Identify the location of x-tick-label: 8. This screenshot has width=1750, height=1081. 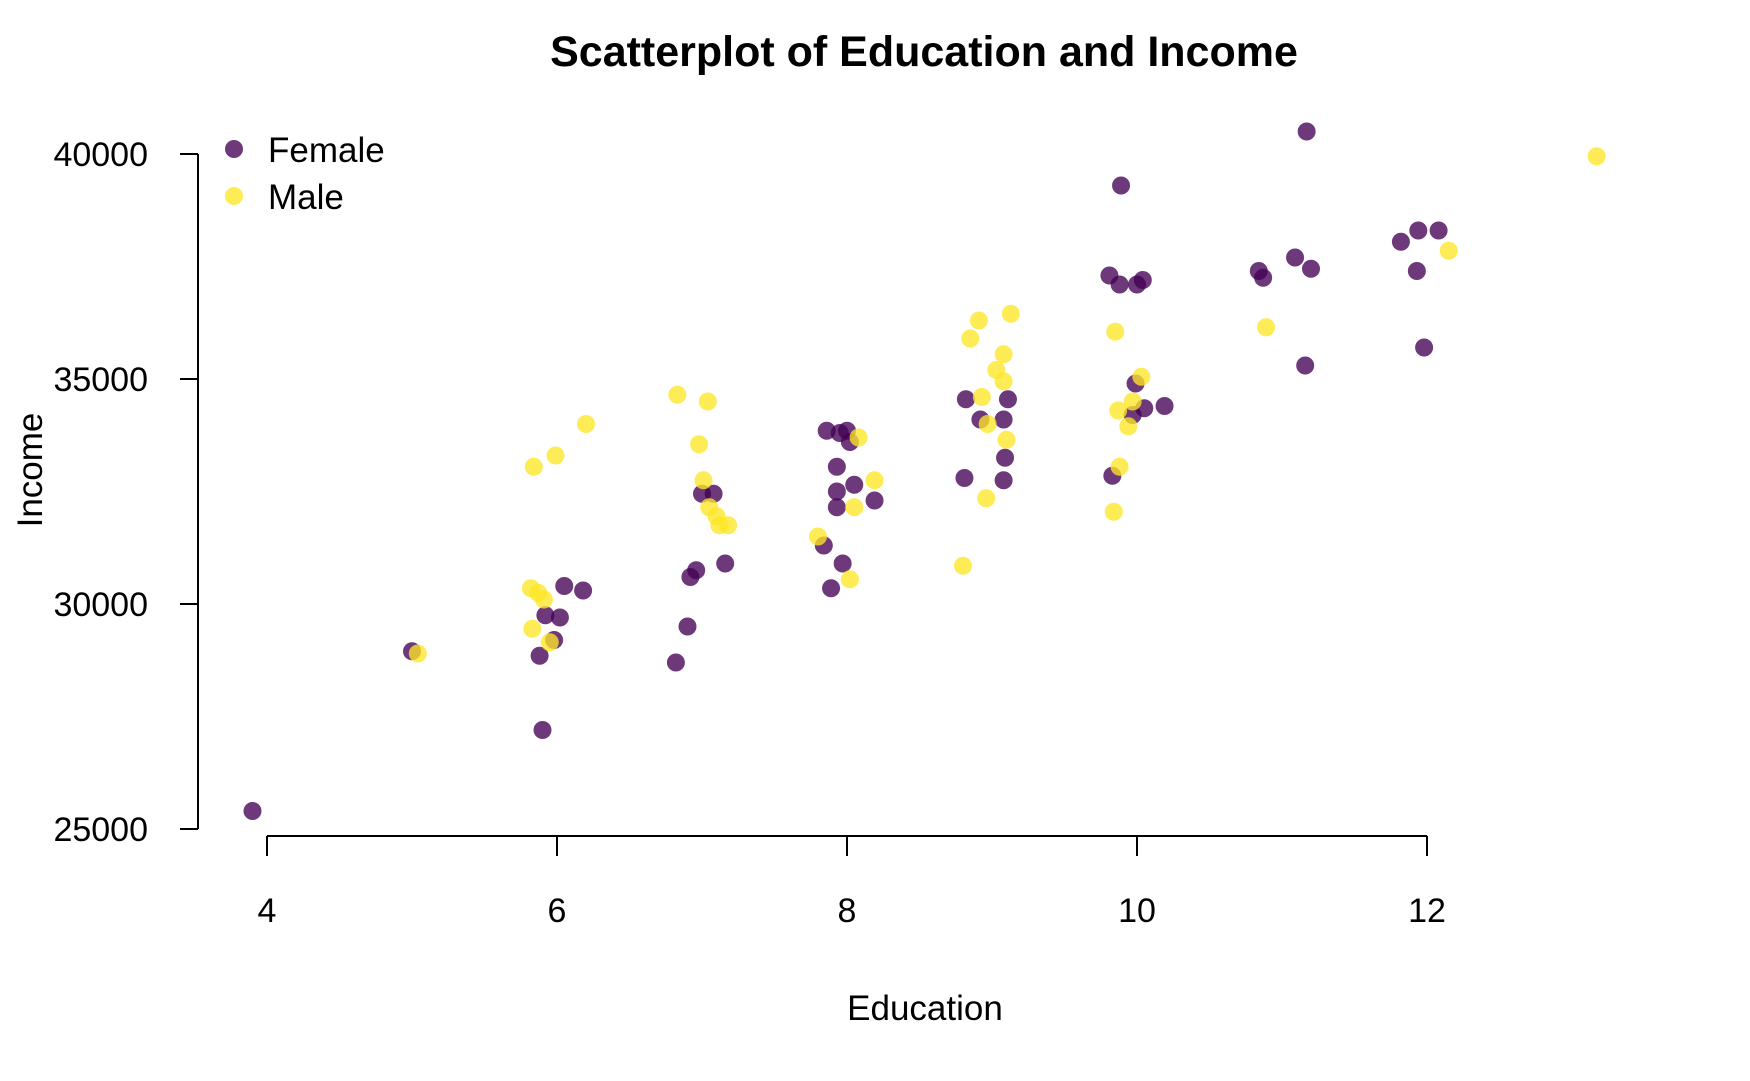
(847, 911).